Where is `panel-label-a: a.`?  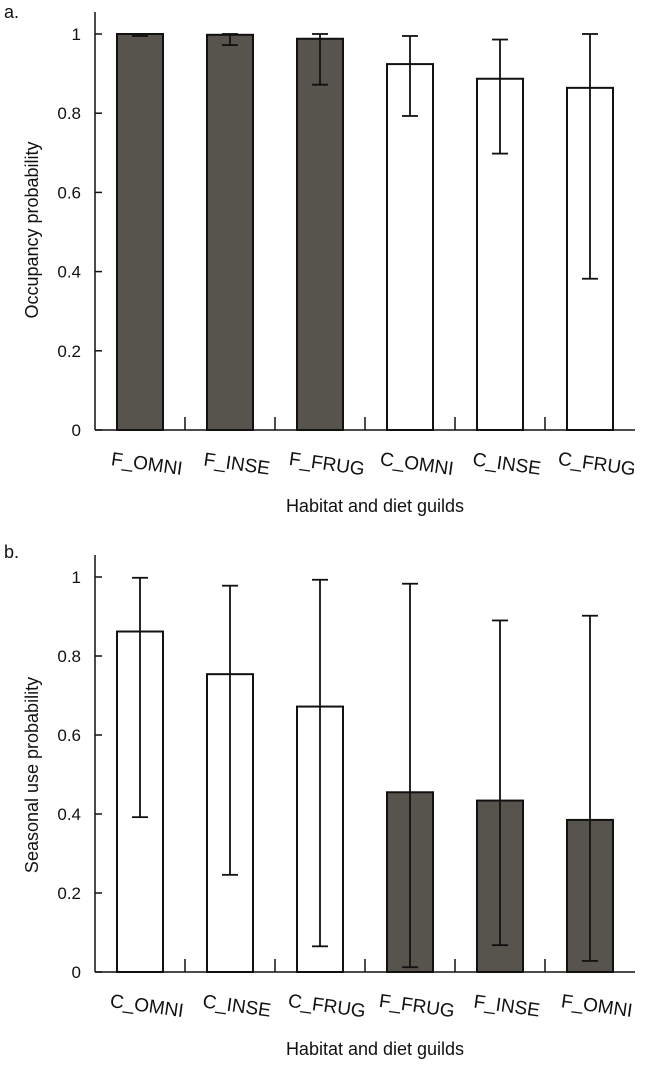 panel-label-a: a. is located at coordinates (11, 12).